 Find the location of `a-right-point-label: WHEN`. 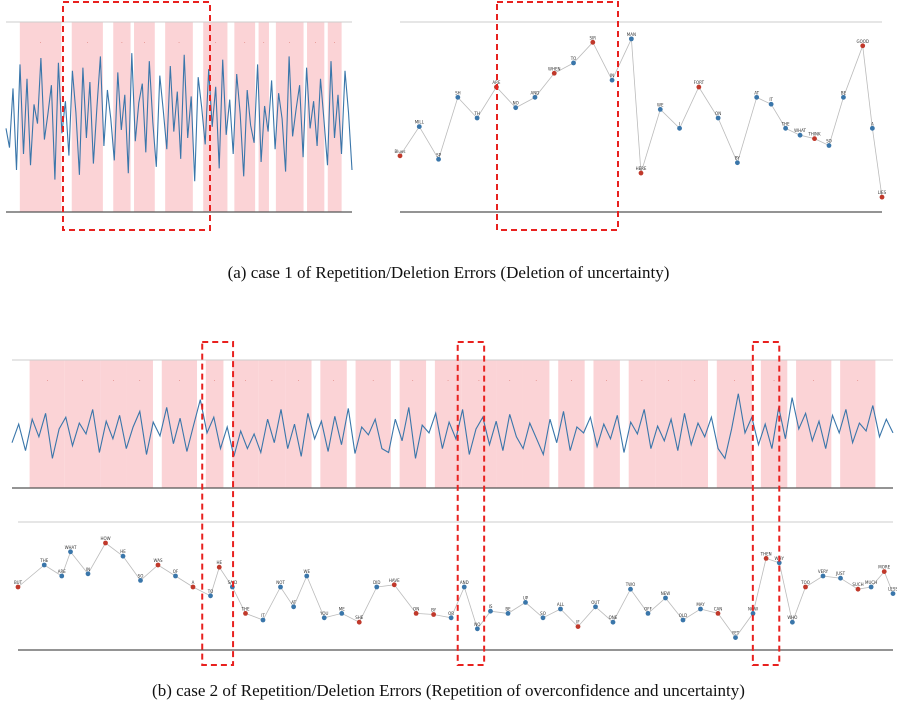

a-right-point-label: WHEN is located at coordinates (554, 68).